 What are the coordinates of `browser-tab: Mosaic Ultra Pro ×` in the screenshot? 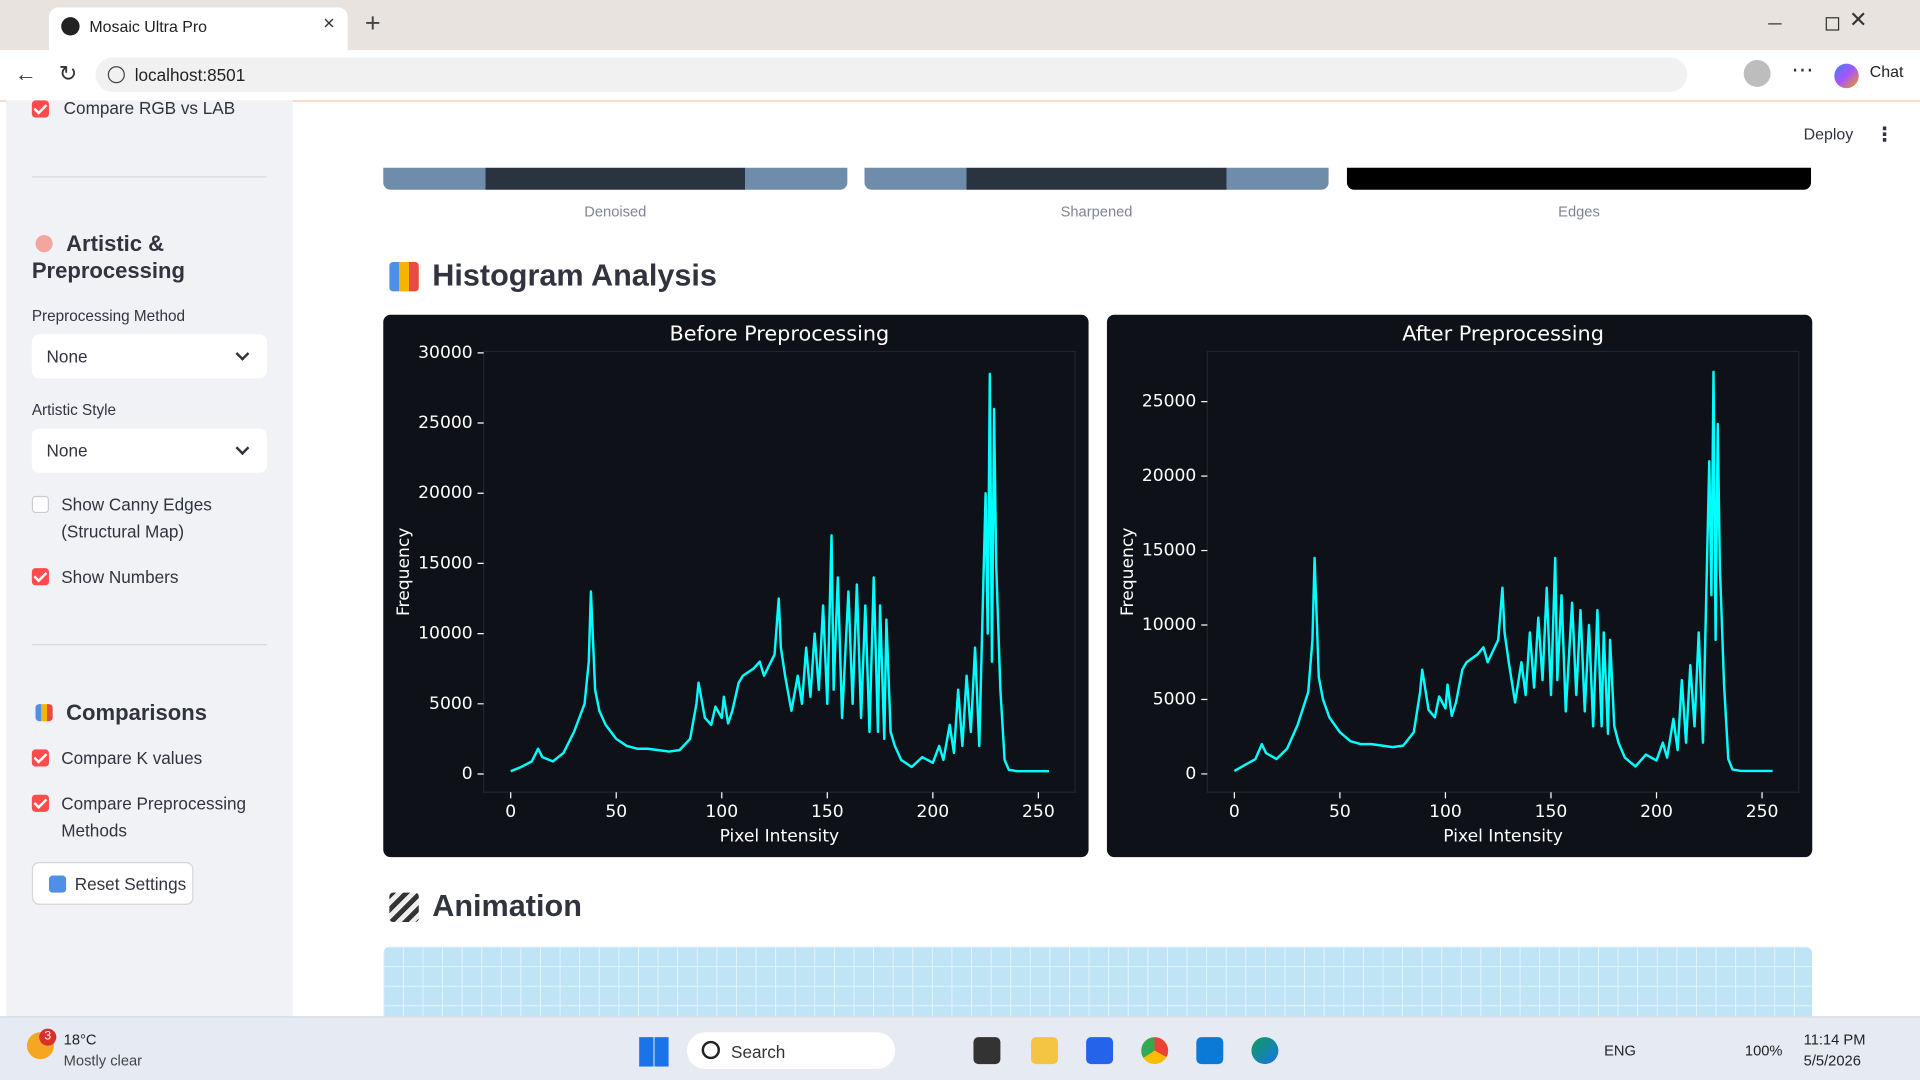 It's located at (198, 29).